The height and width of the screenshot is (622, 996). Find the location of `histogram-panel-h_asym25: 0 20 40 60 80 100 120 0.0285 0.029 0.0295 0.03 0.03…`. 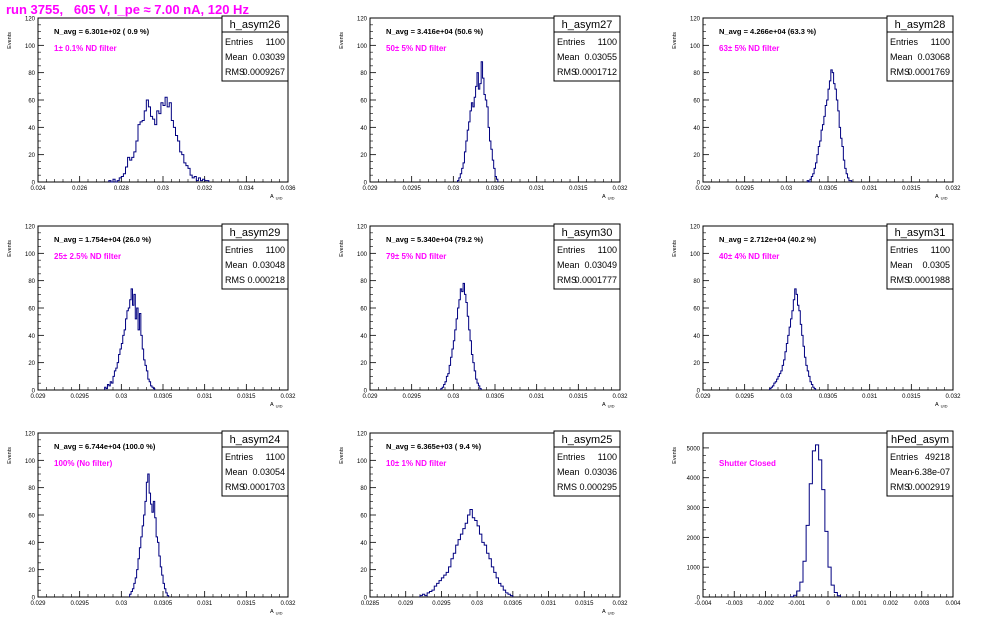

histogram-panel-h_asym25: 0 20 40 60 80 100 120 0.0285 0.029 0.0295 0.03 0.03… is located at coordinates (483, 523).